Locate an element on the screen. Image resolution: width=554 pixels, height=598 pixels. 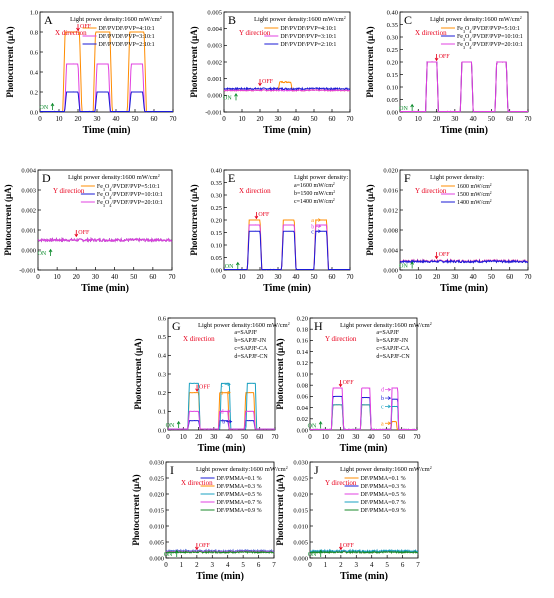
x-tick-label: 20 is located at coordinates (79, 119).